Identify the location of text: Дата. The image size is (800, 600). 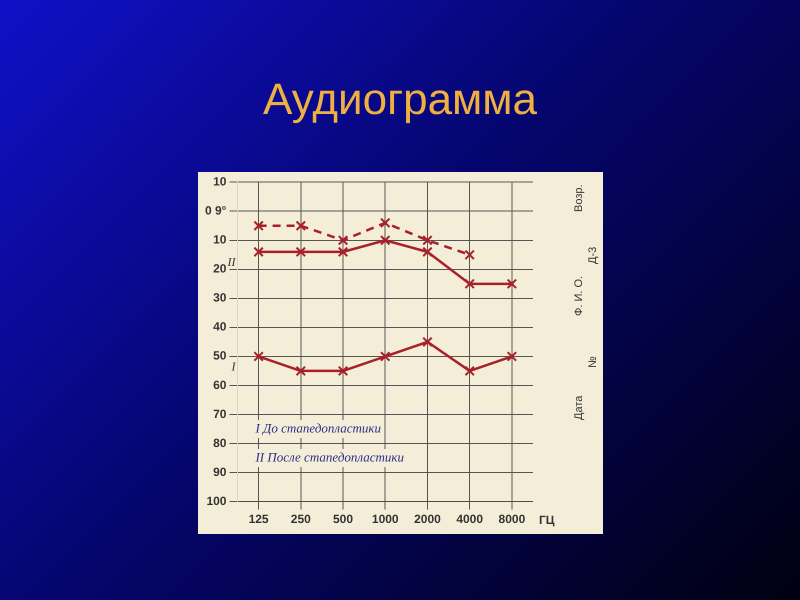
(579, 408).